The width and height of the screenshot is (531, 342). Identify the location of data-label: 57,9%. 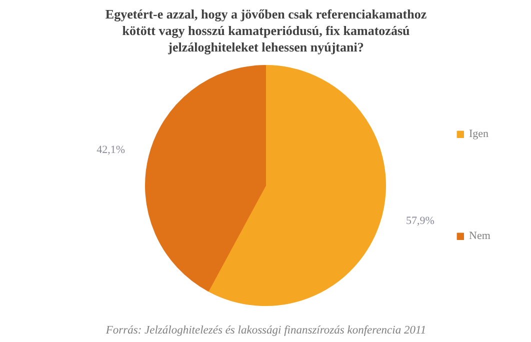
(420, 220).